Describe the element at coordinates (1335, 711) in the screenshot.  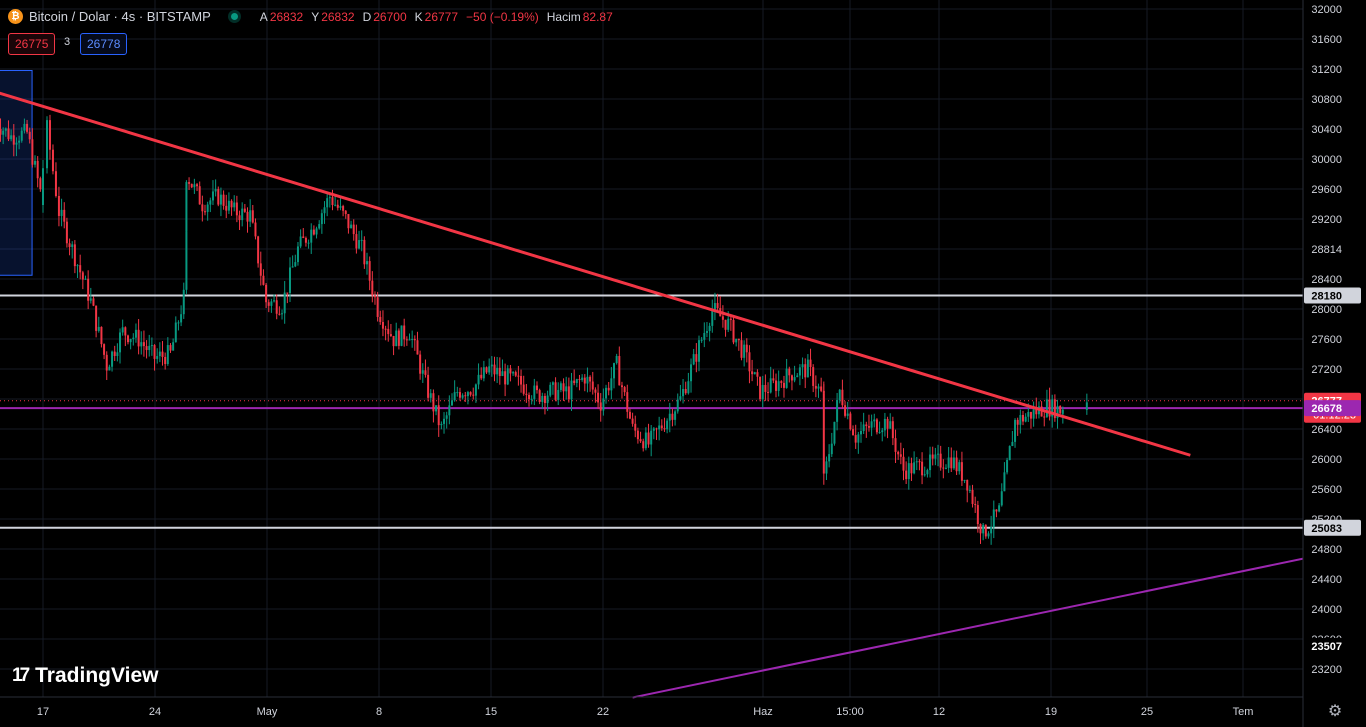
I see `settings-gear-icon: ⚙` at that location.